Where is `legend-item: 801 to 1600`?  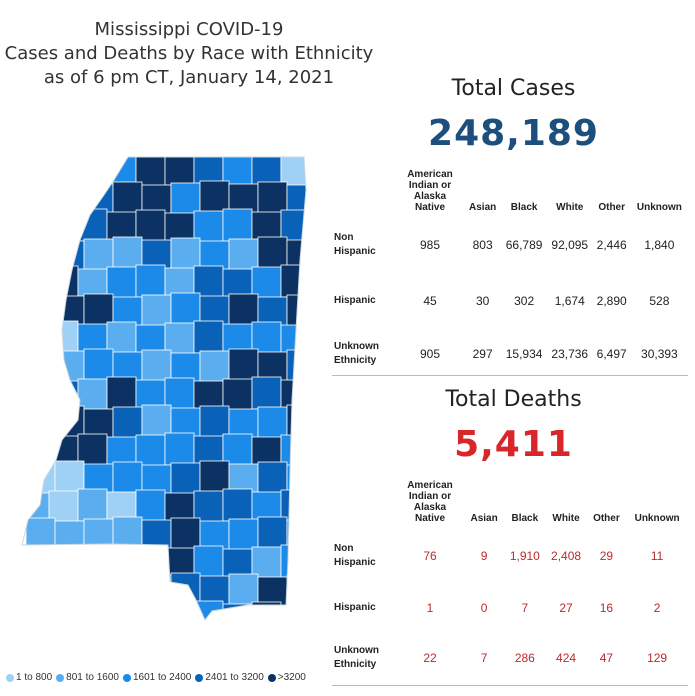 legend-item: 801 to 1600 is located at coordinates (87, 677).